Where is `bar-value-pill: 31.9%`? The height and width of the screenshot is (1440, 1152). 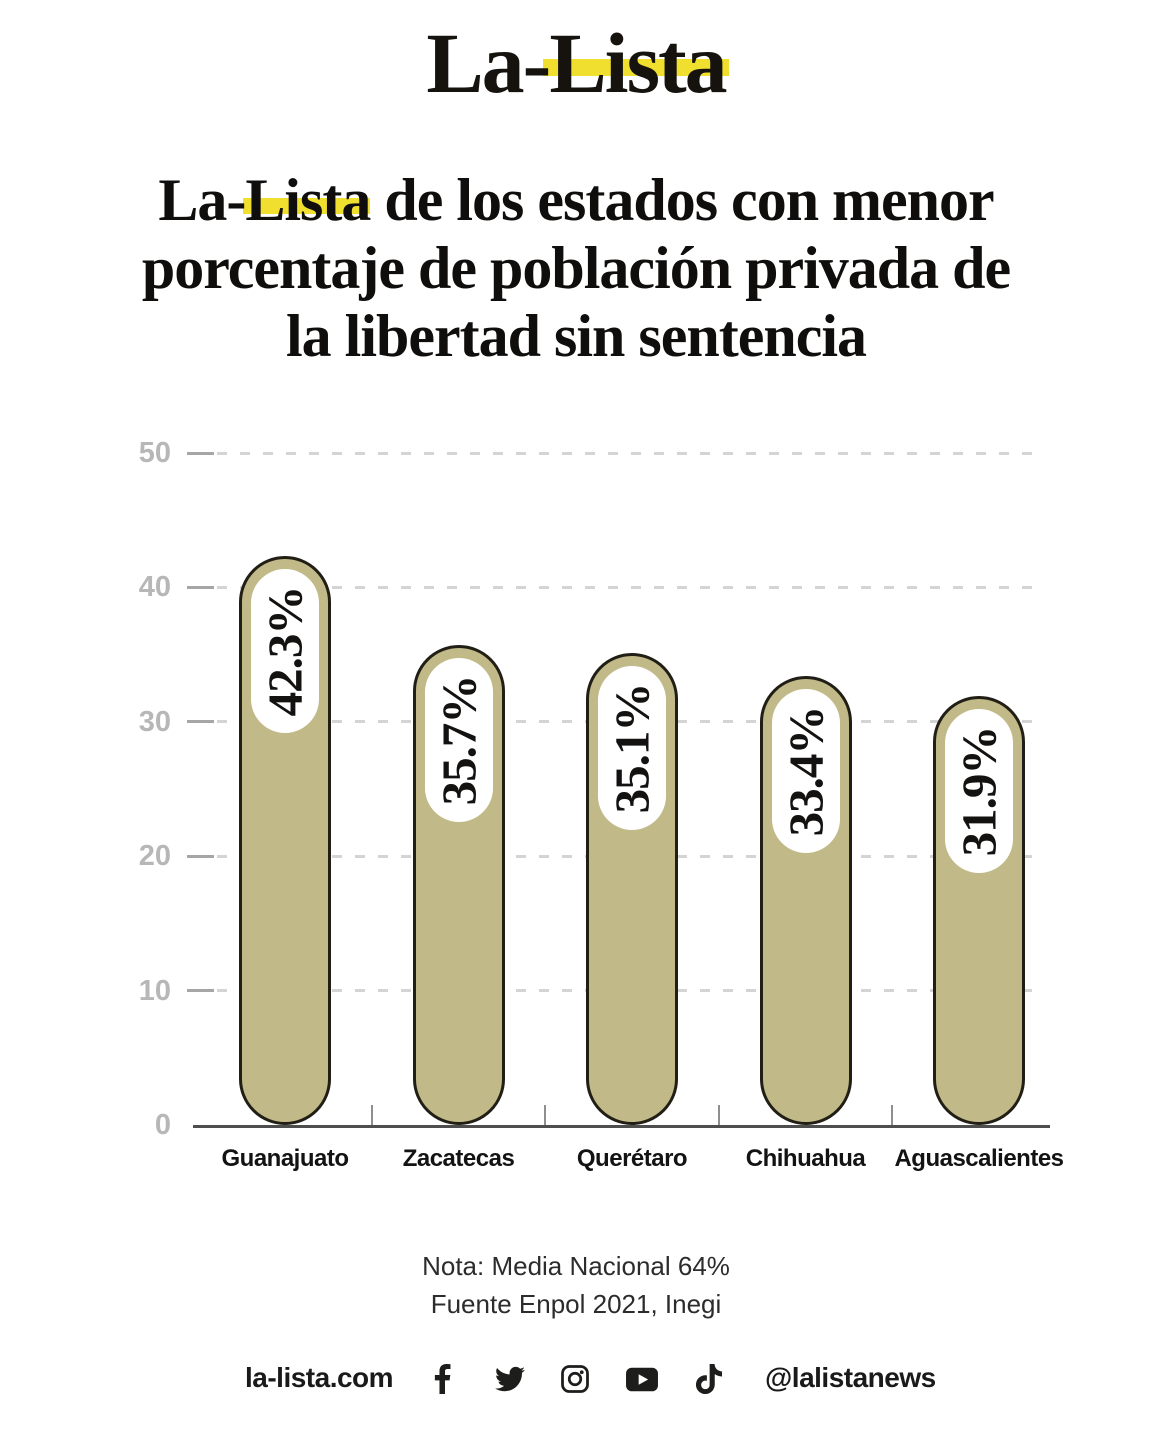
bar-value-pill: 31.9% is located at coordinates (979, 791).